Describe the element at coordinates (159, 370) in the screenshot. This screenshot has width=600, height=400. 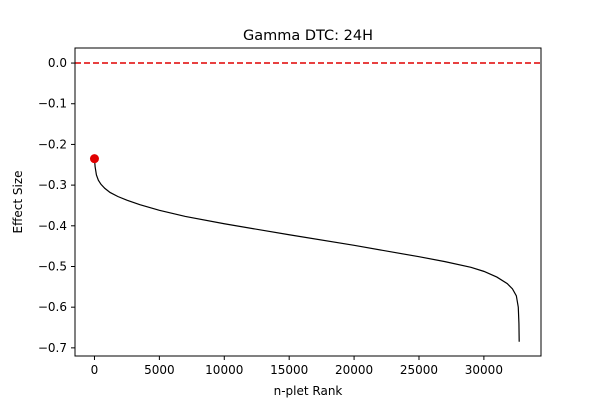
I see `x-tick-label: 5000` at that location.